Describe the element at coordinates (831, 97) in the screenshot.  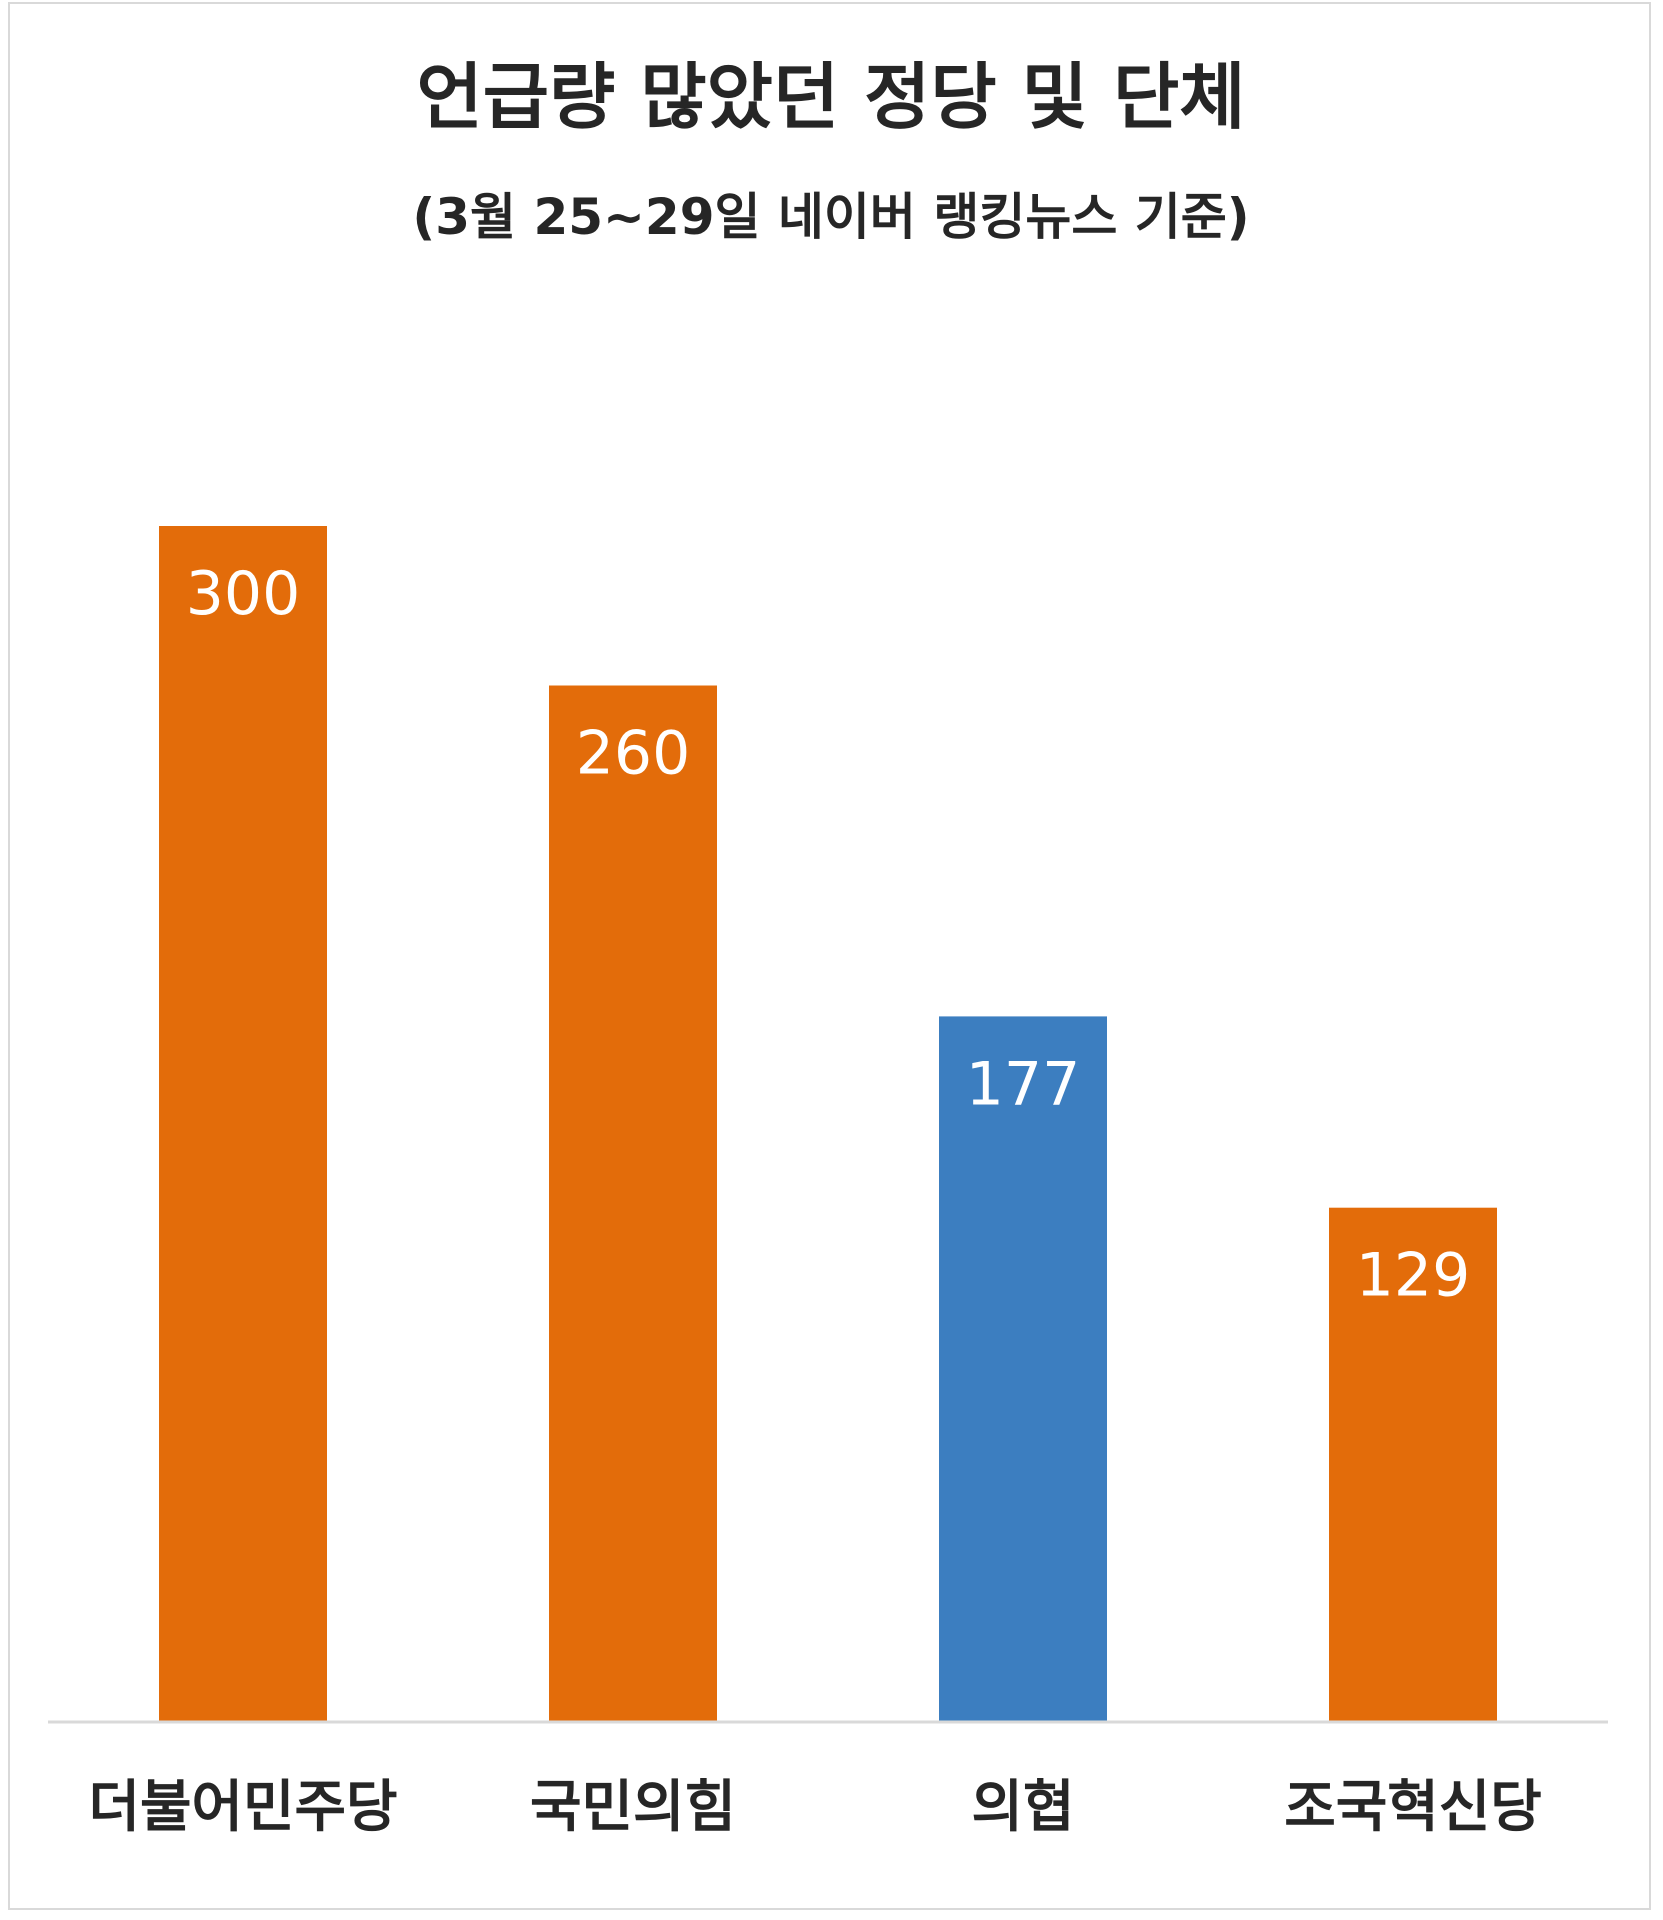
I see `chart-title: 언급량 많았던 정당 및 단체` at that location.